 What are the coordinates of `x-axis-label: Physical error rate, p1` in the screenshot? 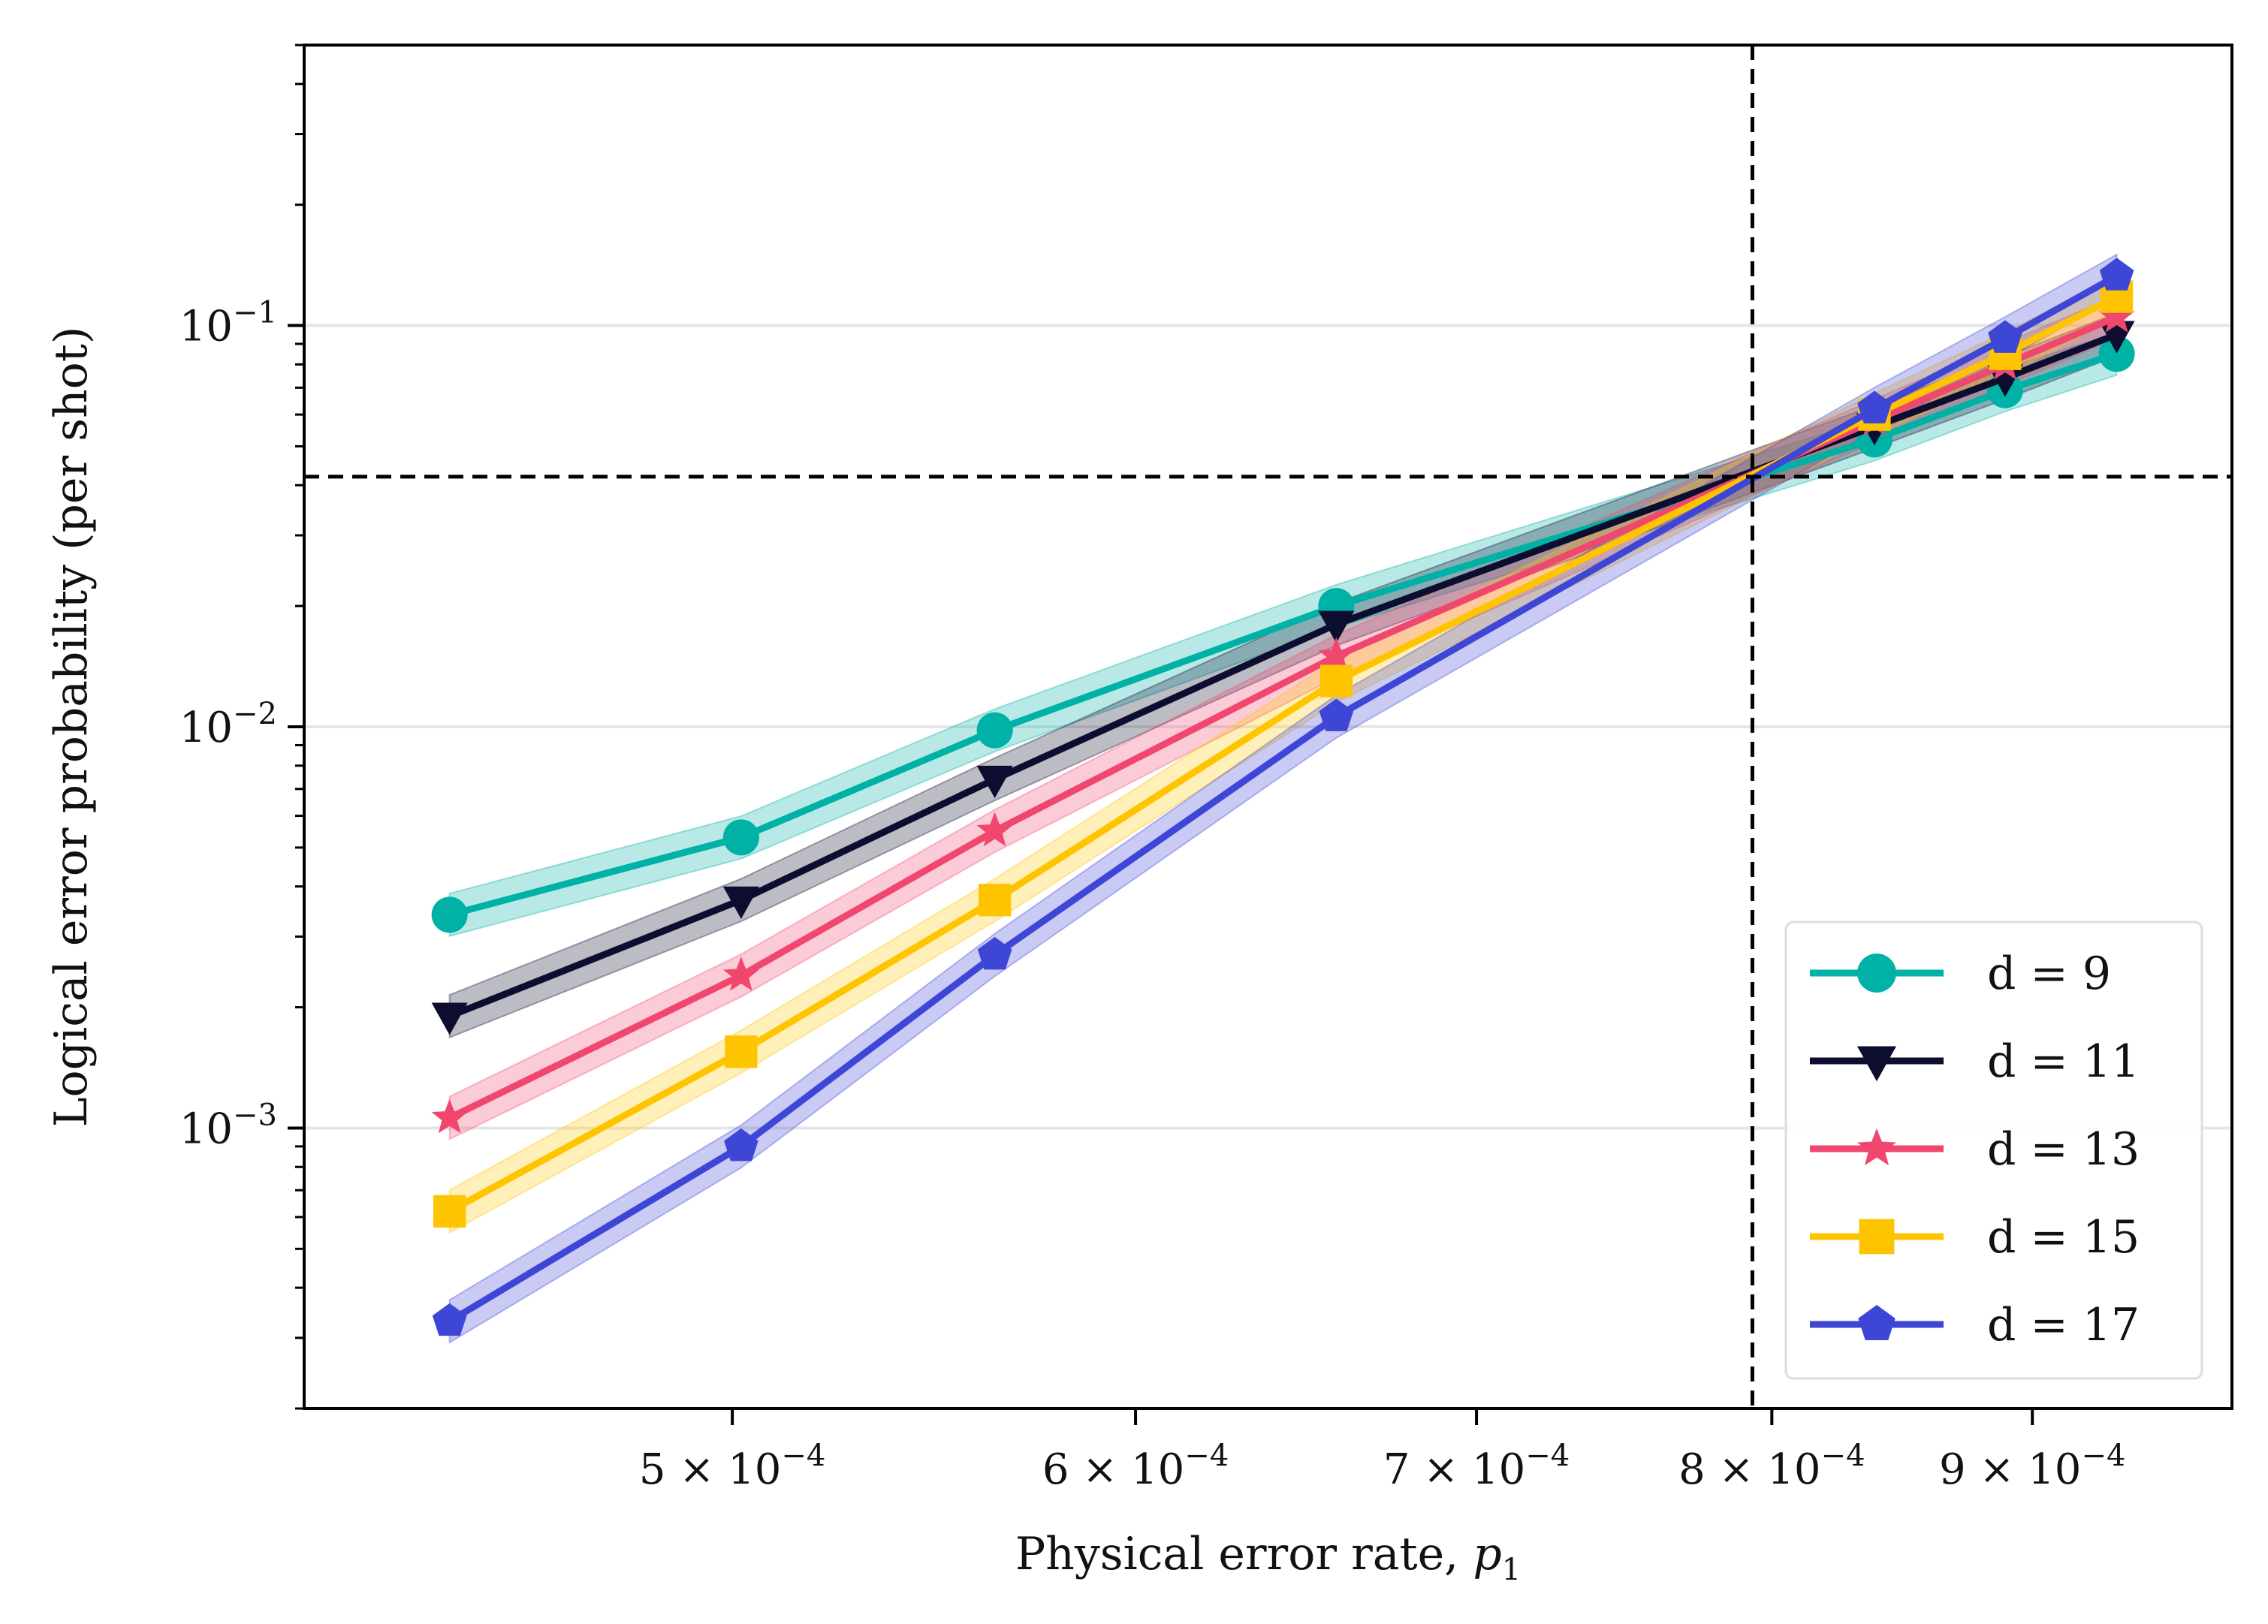 It's located at (1268, 1557).